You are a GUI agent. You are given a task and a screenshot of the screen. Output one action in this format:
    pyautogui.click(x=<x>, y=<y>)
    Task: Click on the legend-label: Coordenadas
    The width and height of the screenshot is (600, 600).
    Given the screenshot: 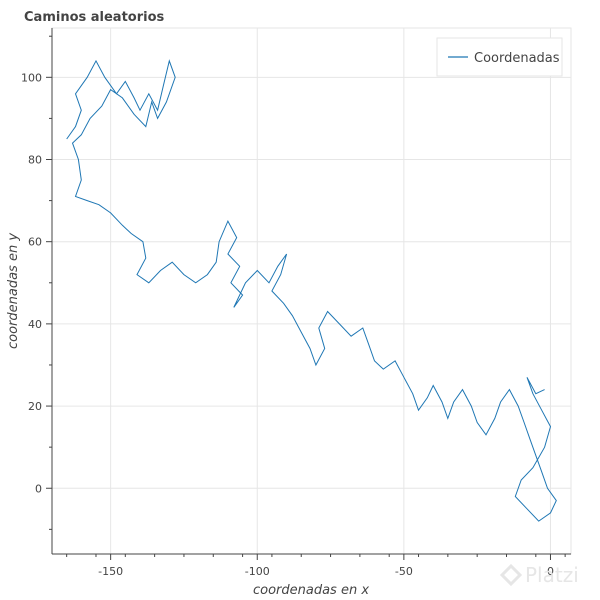 What is the action you would take?
    pyautogui.click(x=517, y=58)
    